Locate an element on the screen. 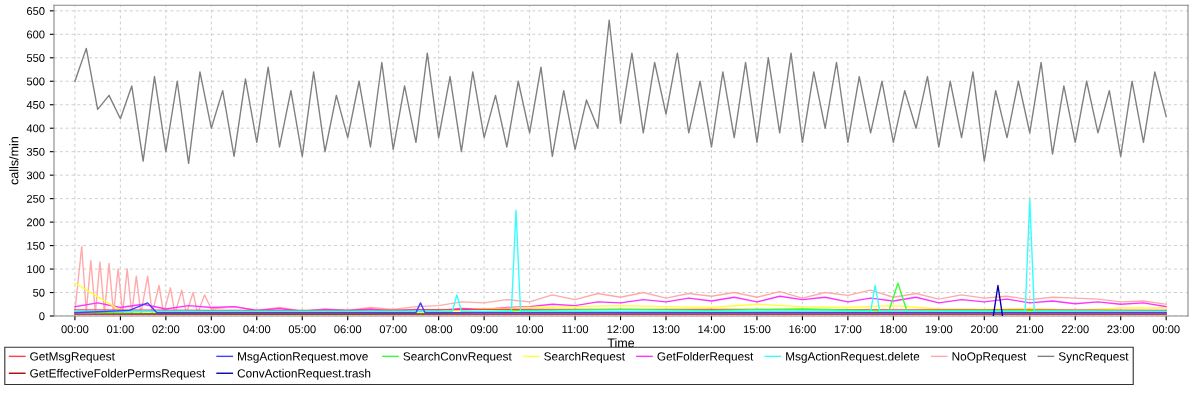 The image size is (1200, 400). legend-label: SearchRequest is located at coordinates (584, 357).